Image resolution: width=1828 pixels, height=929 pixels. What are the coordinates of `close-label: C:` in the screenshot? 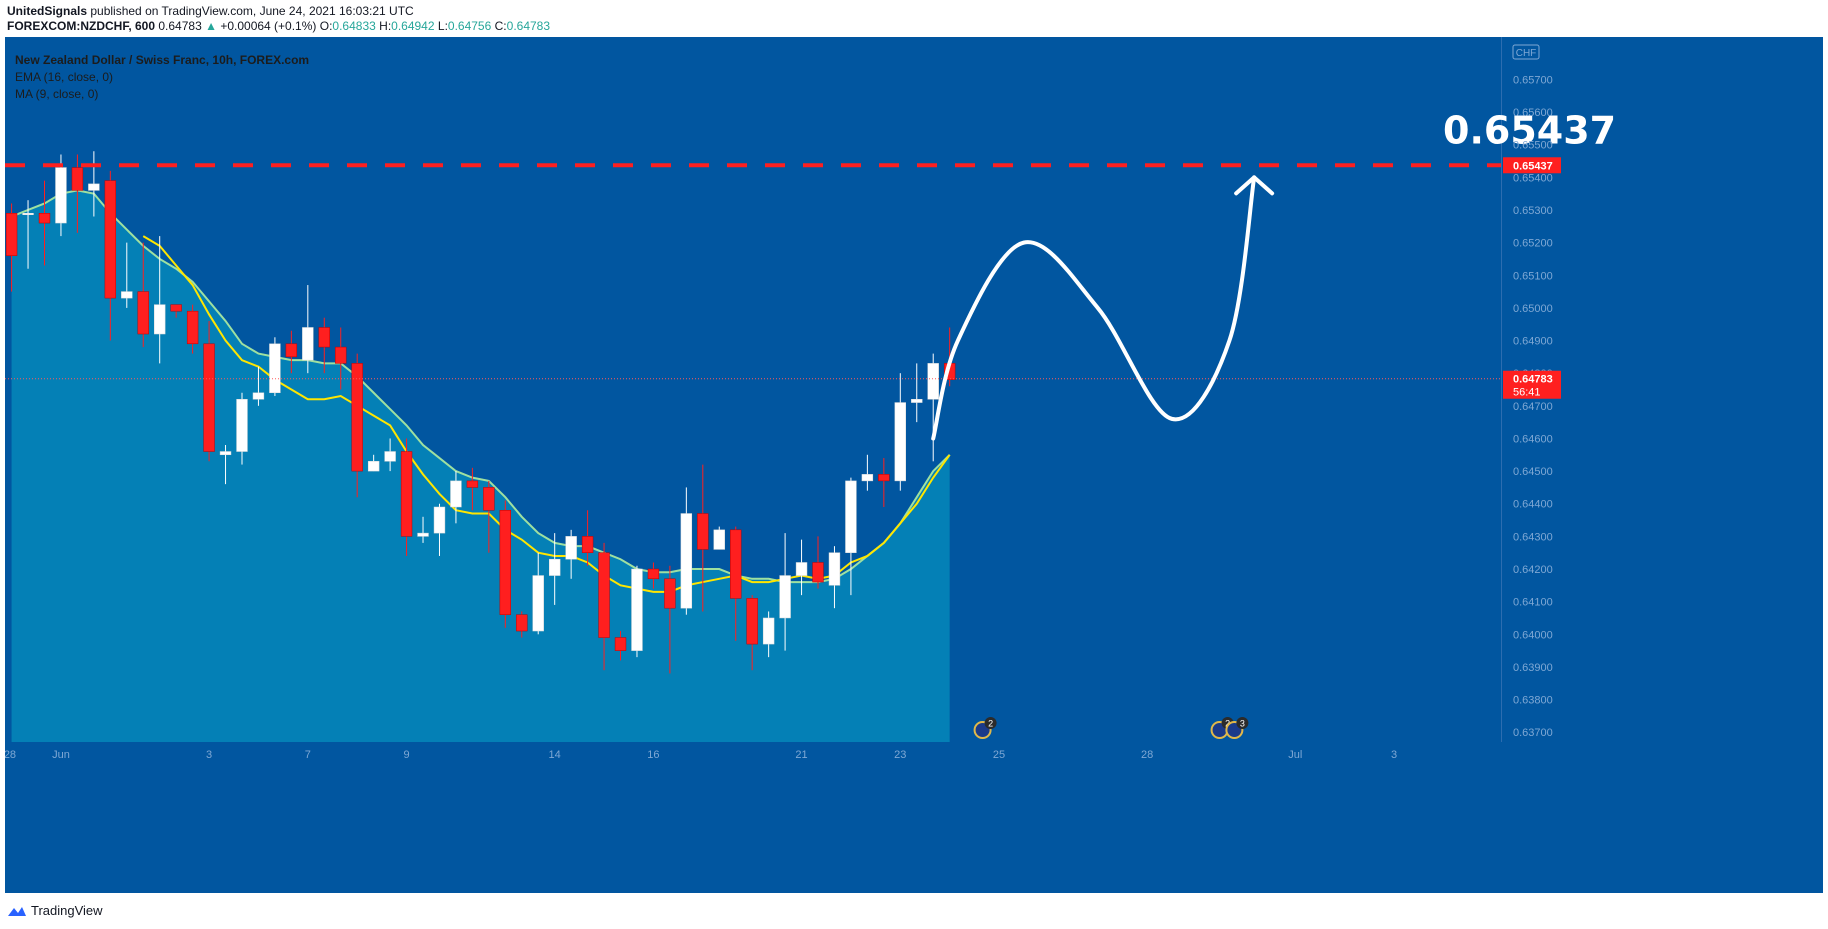 It's located at (500, 26).